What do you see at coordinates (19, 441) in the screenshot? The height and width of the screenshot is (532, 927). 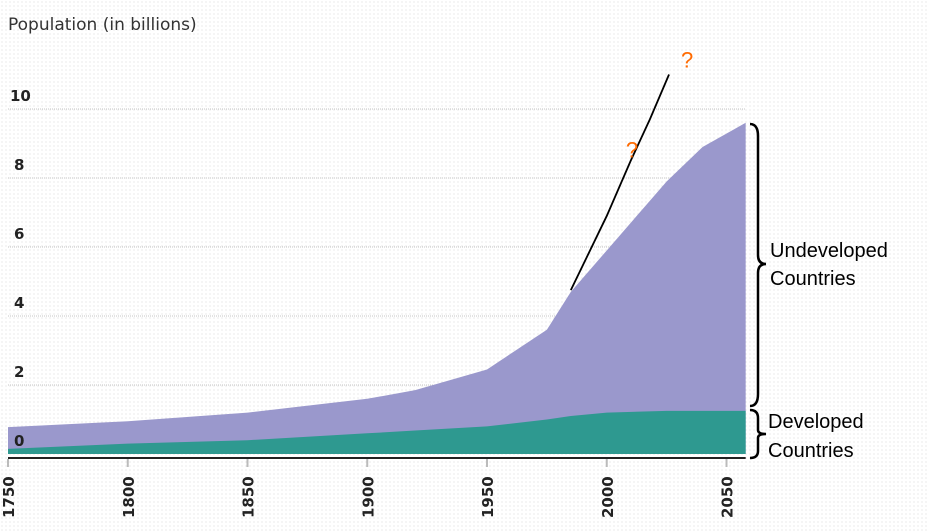 I see `y-tick-label: 0` at bounding box center [19, 441].